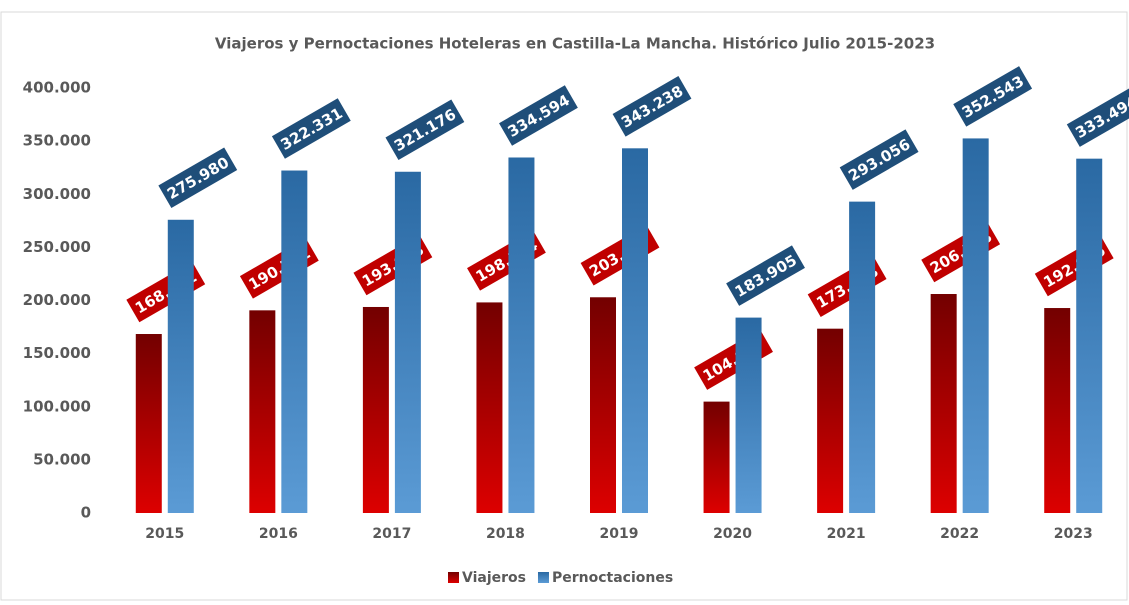 Image resolution: width=1129 pixels, height=605 pixels. What do you see at coordinates (846, 534) in the screenshot?
I see `x-tick-label: 2021` at bounding box center [846, 534].